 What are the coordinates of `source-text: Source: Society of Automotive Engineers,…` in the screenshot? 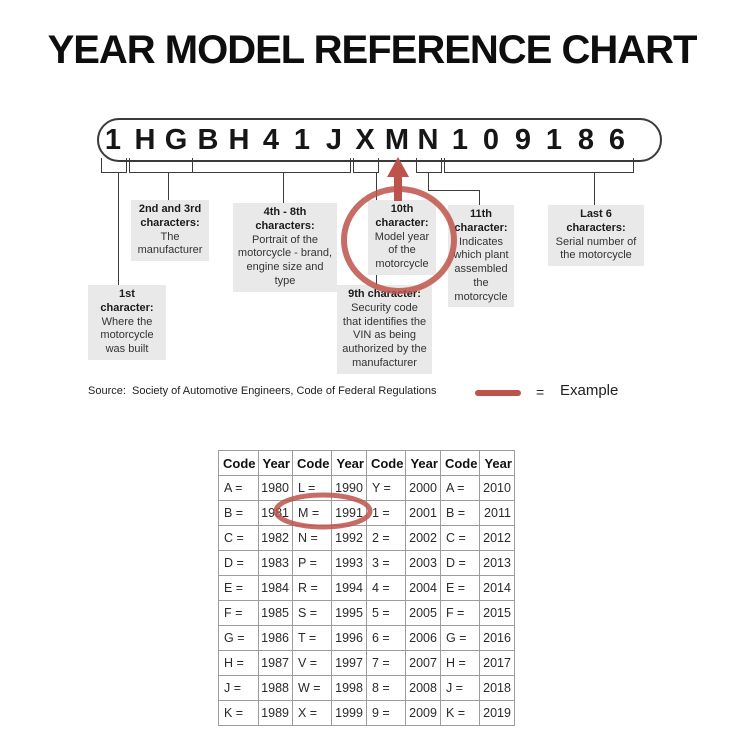 It's located at (262, 391).